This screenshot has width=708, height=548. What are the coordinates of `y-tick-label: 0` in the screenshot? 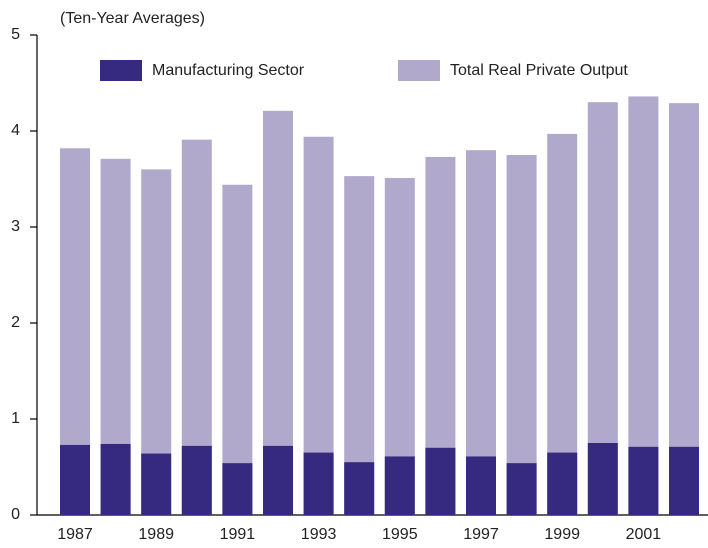 It's located at (15, 514).